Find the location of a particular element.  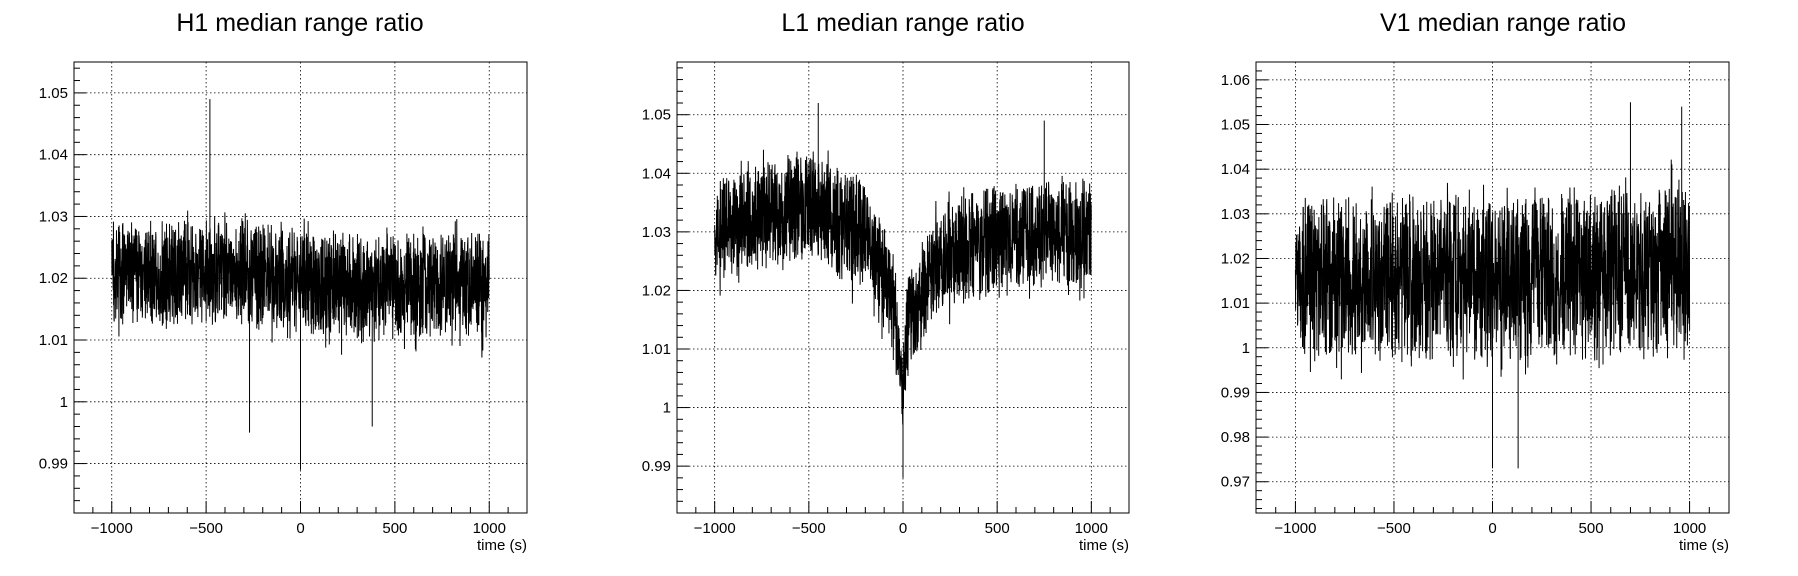

y-tick-label: 1.06 is located at coordinates (1235, 80).